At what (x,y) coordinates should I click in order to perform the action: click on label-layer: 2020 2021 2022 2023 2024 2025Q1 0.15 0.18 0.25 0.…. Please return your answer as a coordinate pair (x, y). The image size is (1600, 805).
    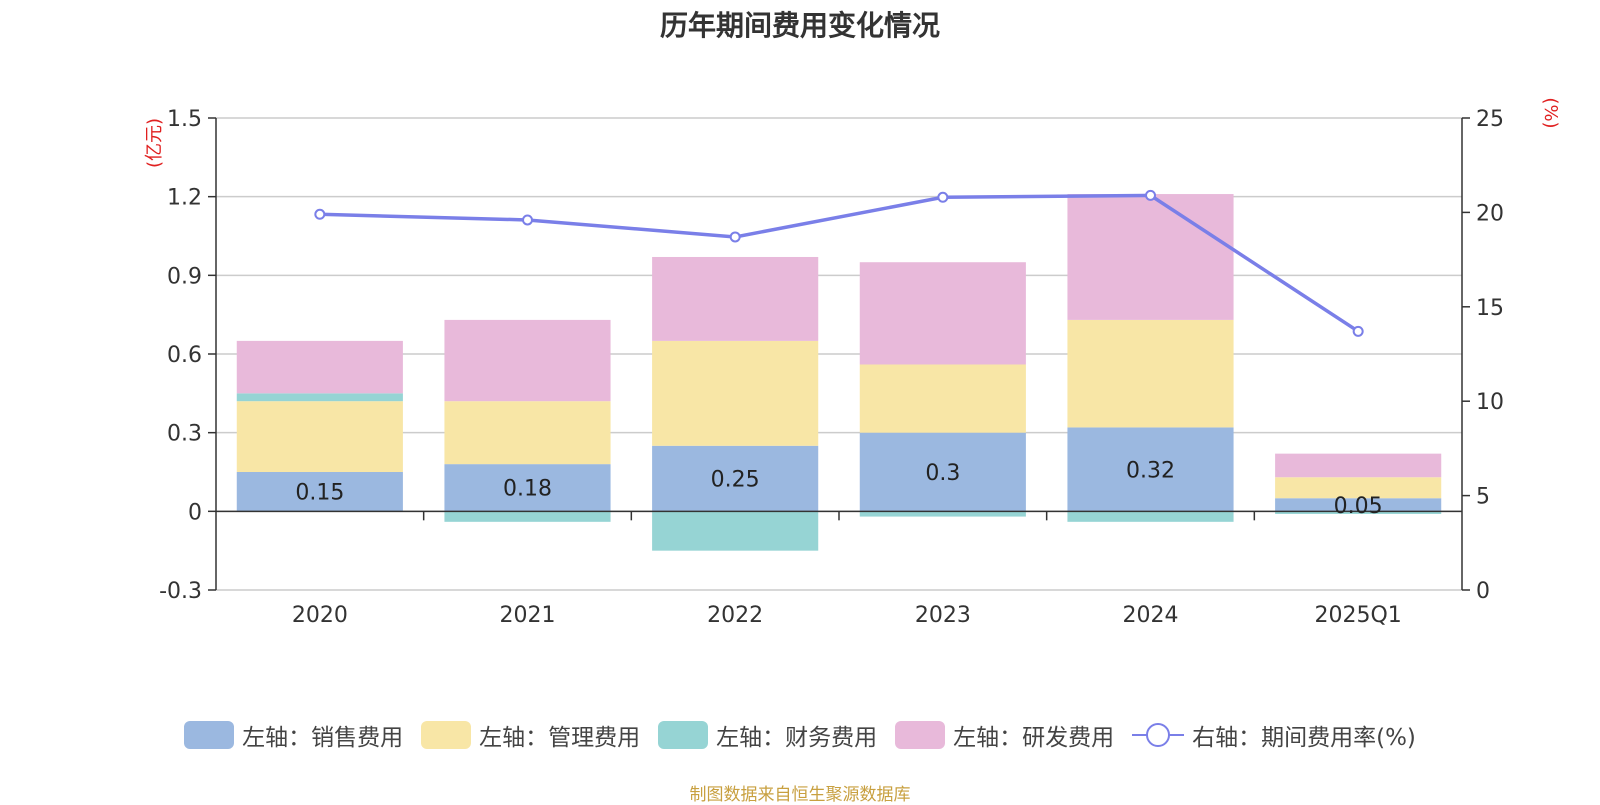
    Looking at the image, I should click on (847, 543).